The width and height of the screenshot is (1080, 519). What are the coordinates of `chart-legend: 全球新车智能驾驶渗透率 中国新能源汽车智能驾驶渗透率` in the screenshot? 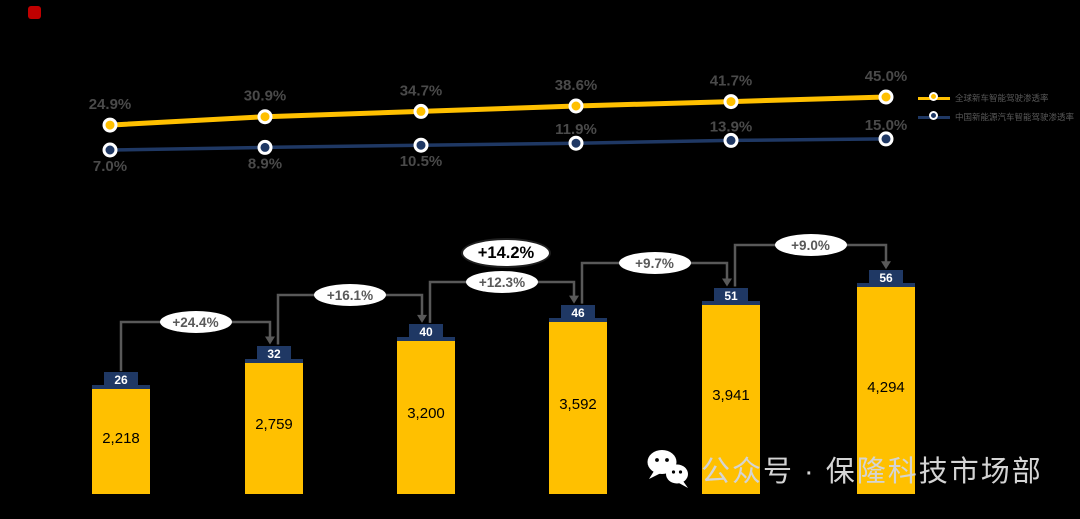 It's located at (996, 107).